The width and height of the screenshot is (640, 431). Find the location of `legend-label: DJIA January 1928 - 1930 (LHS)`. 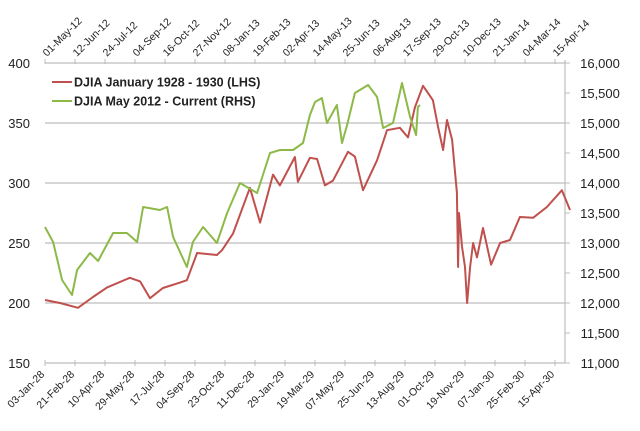

legend-label: DJIA January 1928 - 1930 (LHS) is located at coordinates (167, 83).